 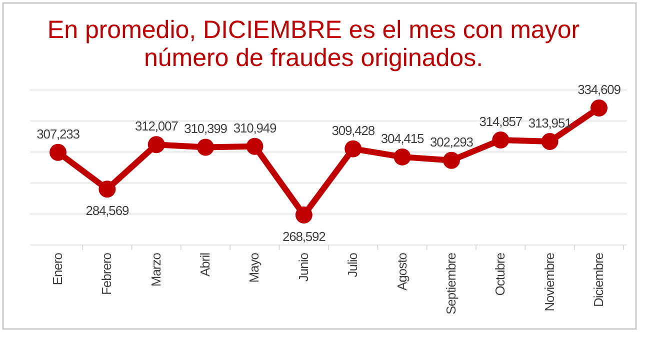 I want to click on x-tick-label: Marzo, so click(x=156, y=269).